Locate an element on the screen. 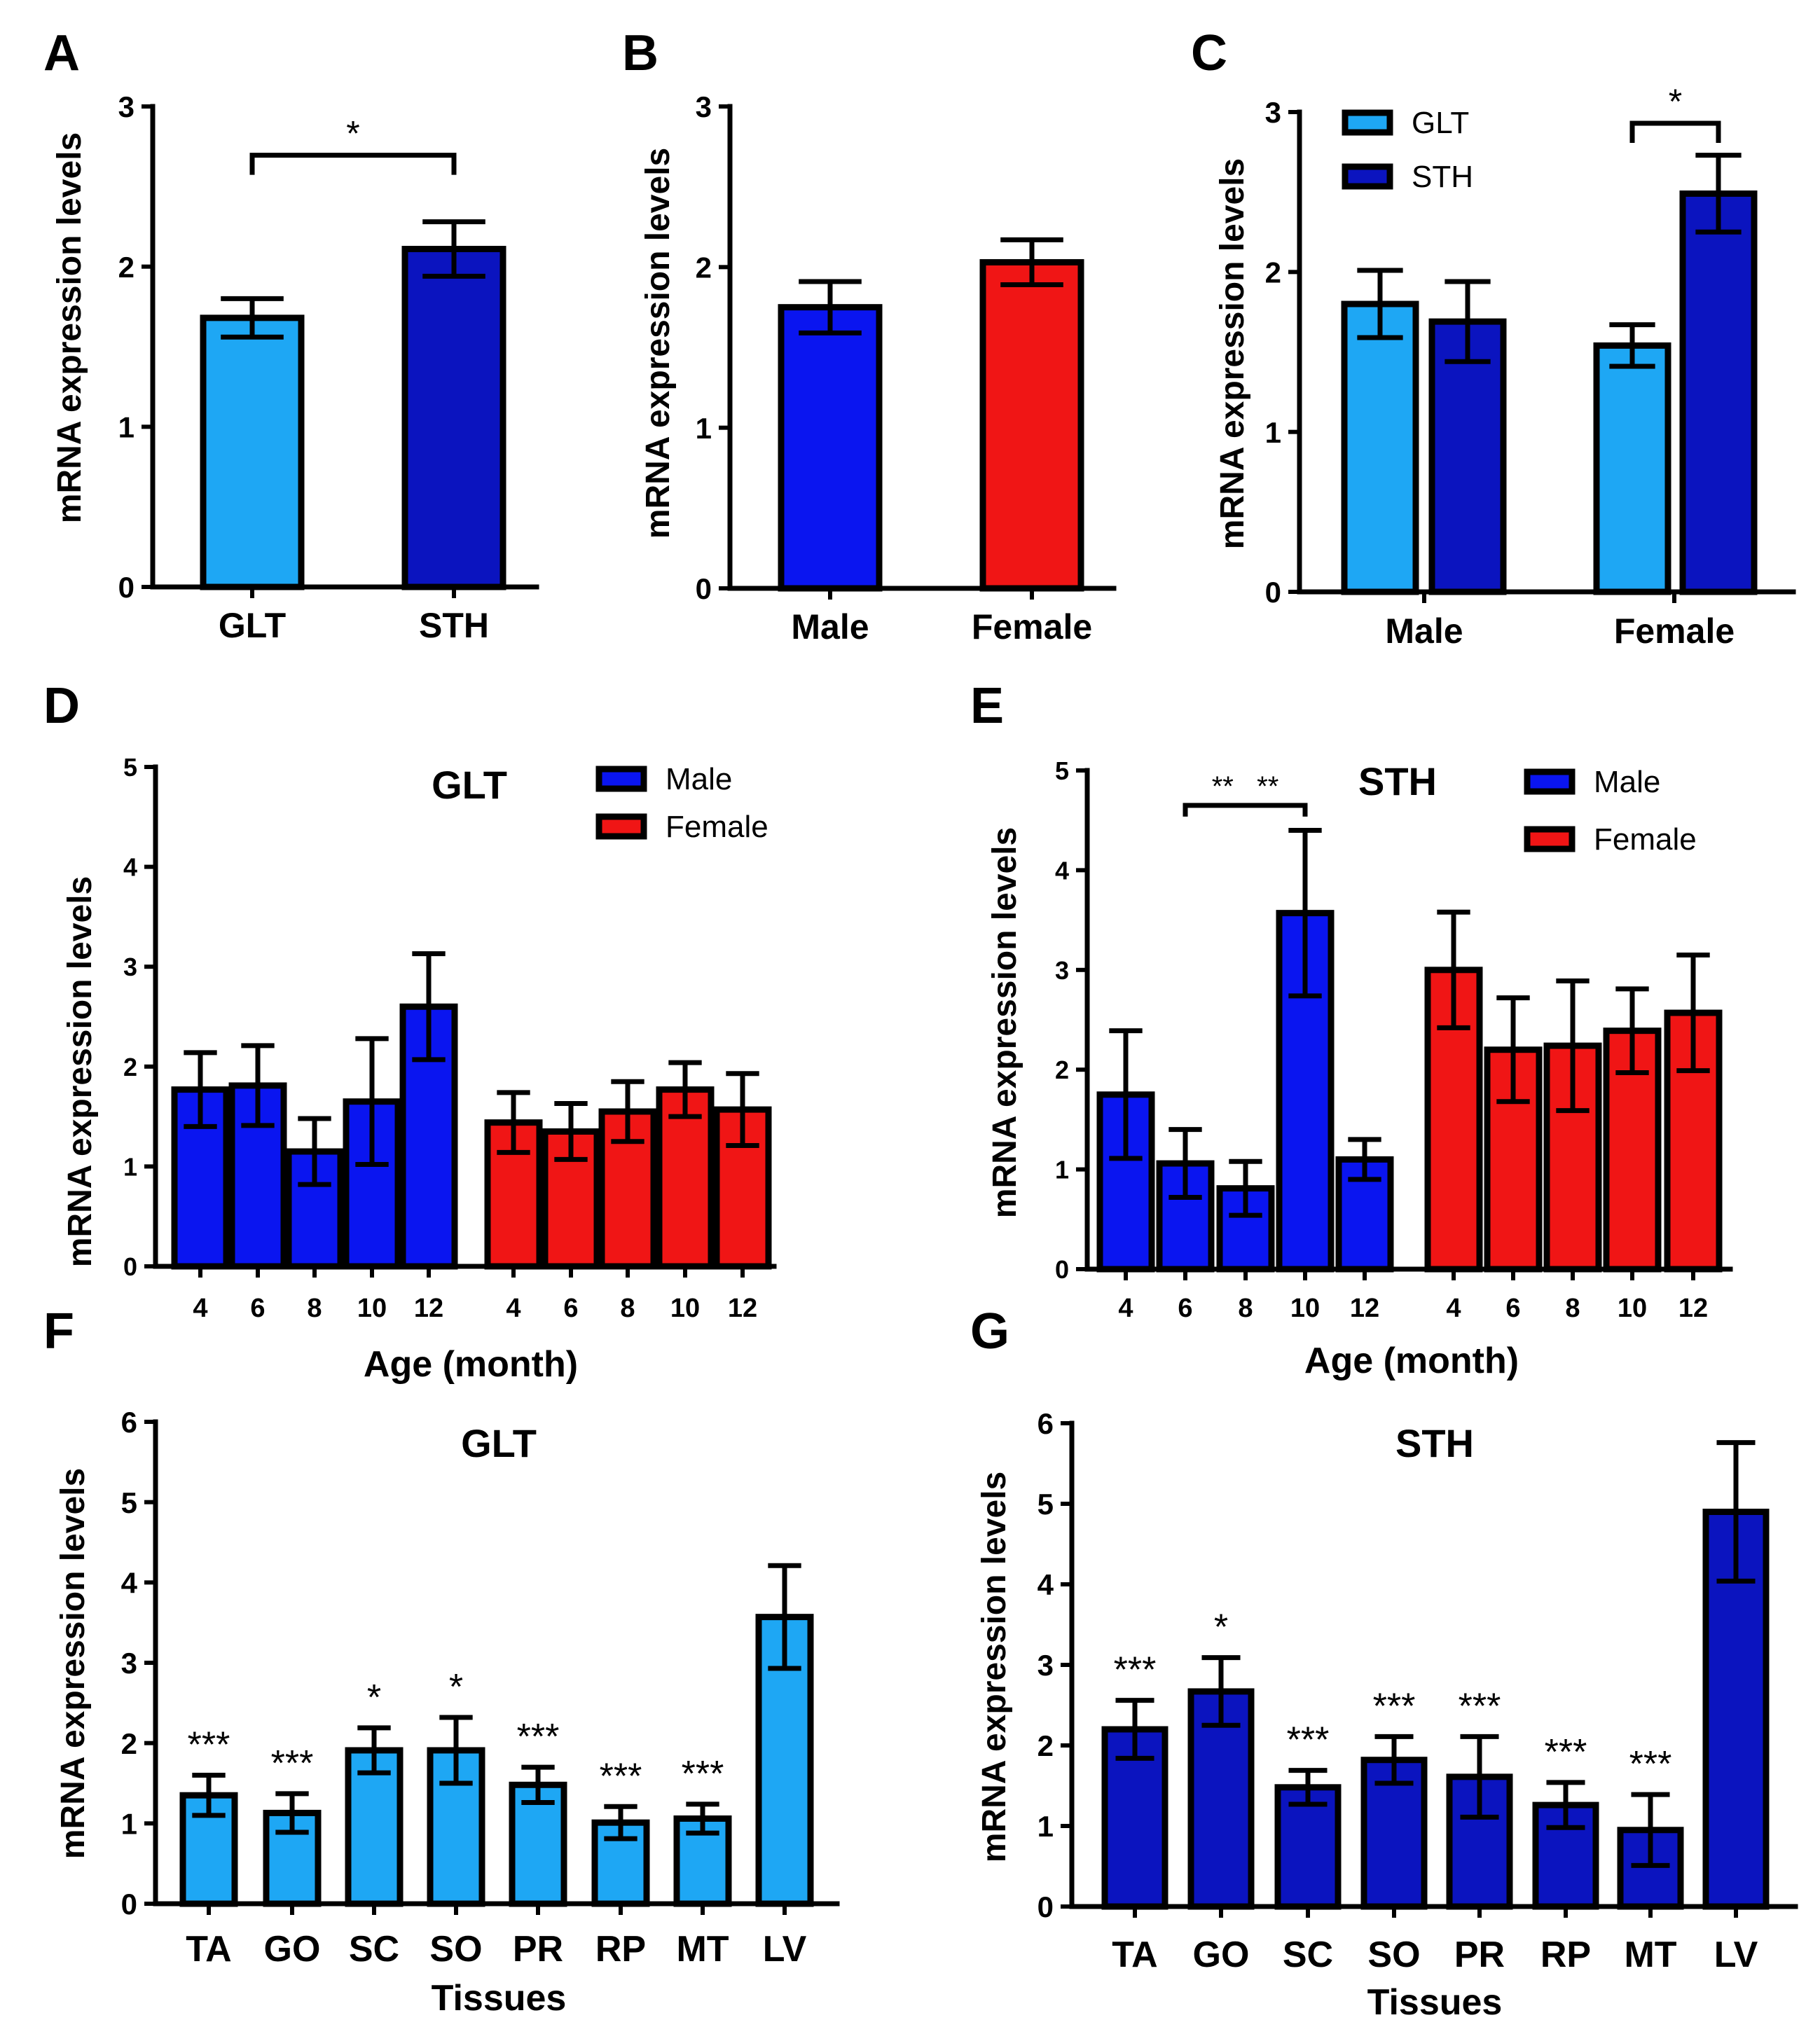 This screenshot has height=2034, width=1820. panel-label: F is located at coordinates (58, 1331).